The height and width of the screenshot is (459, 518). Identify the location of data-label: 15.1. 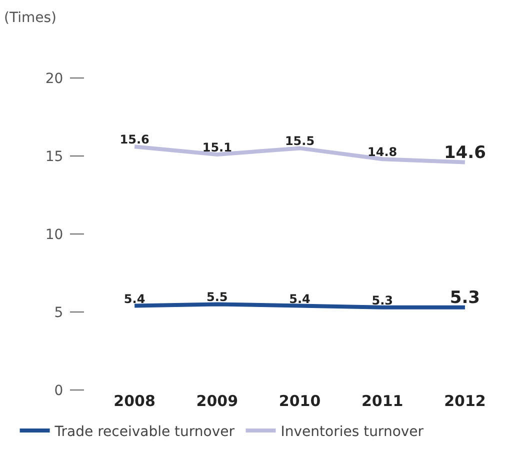
(217, 147).